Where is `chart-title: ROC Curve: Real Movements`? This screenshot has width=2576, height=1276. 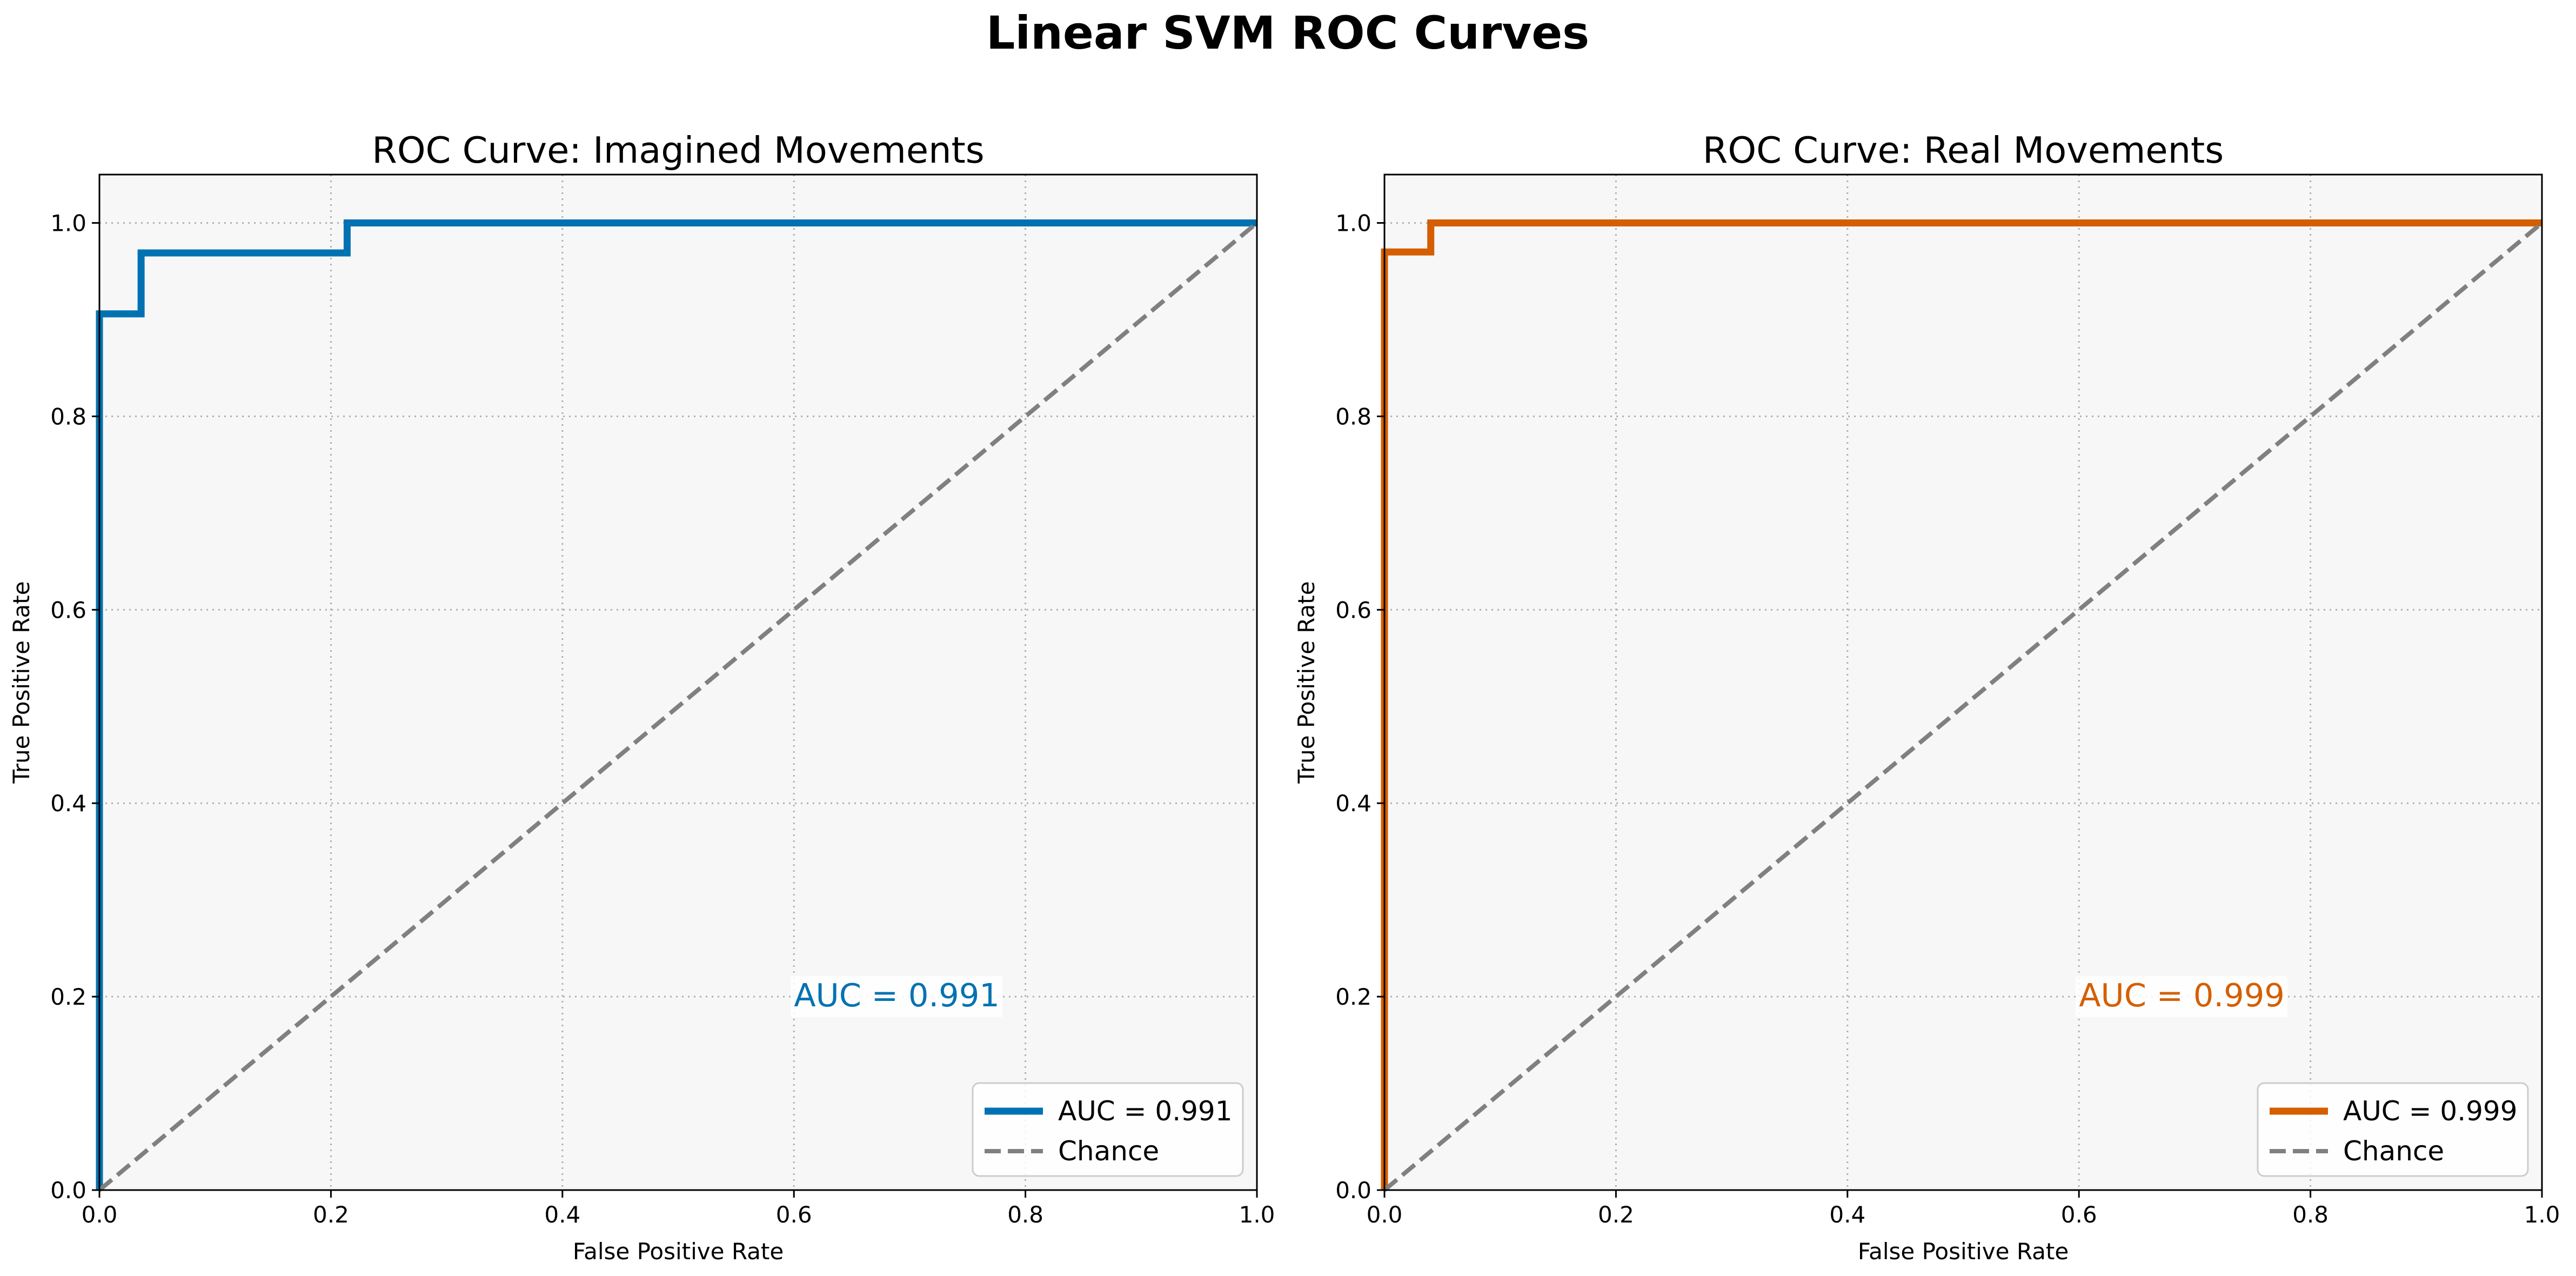
chart-title: ROC Curve: Real Movements is located at coordinates (1963, 150).